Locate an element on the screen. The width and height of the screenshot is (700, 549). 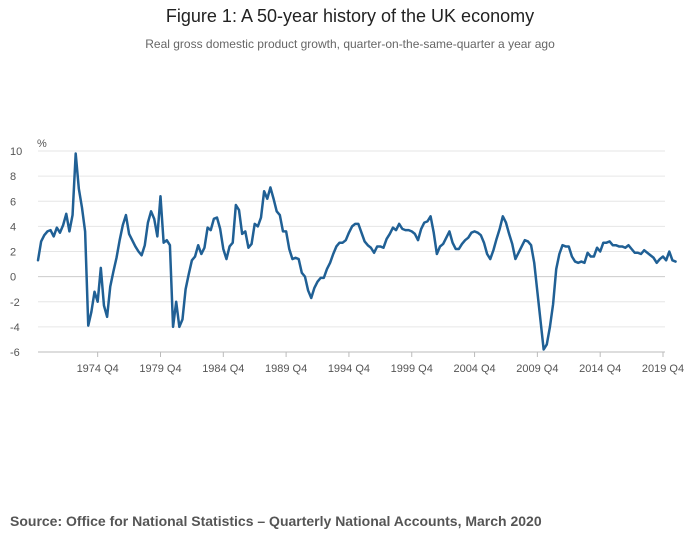
y-tick-label: -4 is located at coordinates (15, 328).